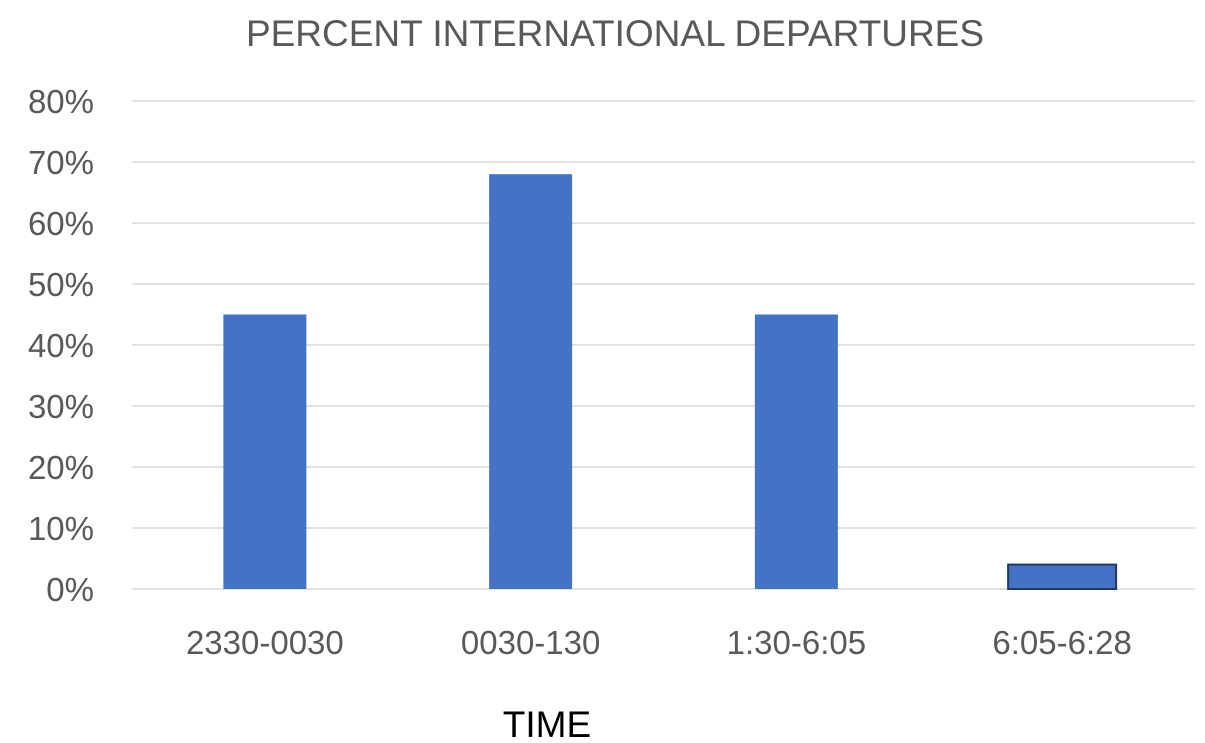 This screenshot has height=743, width=1205. Describe the element at coordinates (61, 162) in the screenshot. I see `y-tick-label: 70%` at that location.